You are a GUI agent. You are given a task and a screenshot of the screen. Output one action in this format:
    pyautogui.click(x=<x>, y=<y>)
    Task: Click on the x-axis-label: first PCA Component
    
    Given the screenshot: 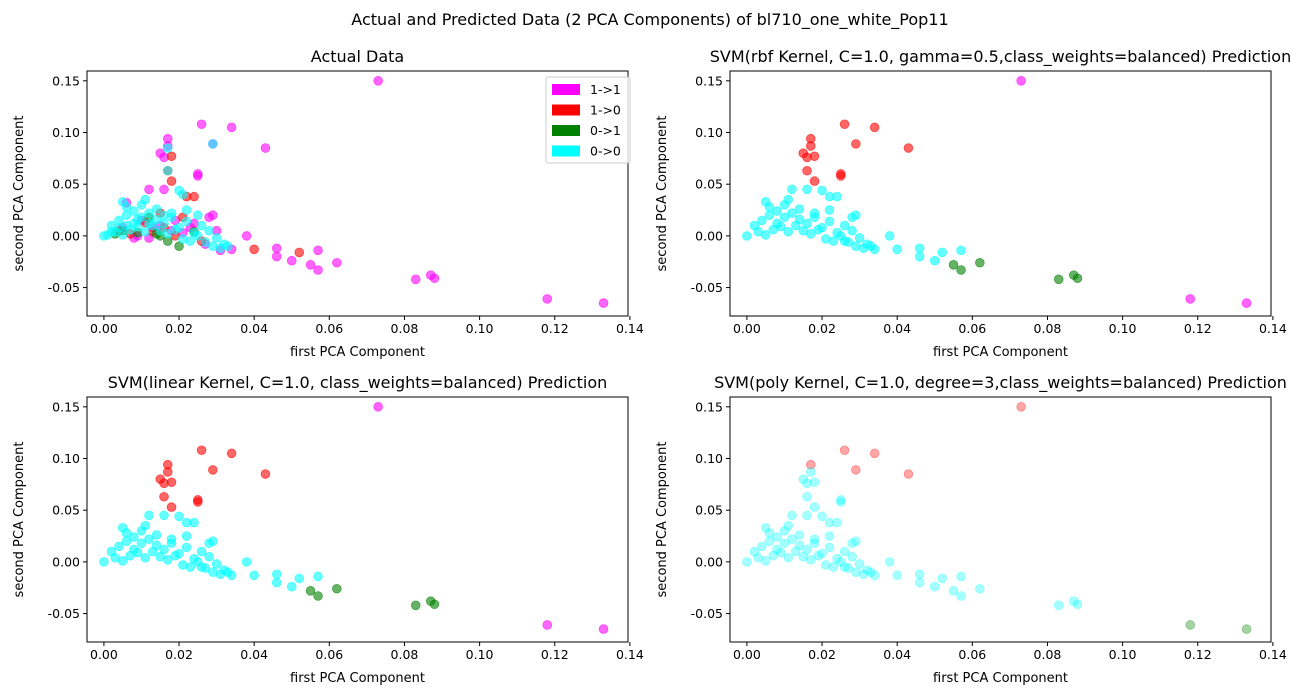 What is the action you would take?
    pyautogui.click(x=1000, y=352)
    